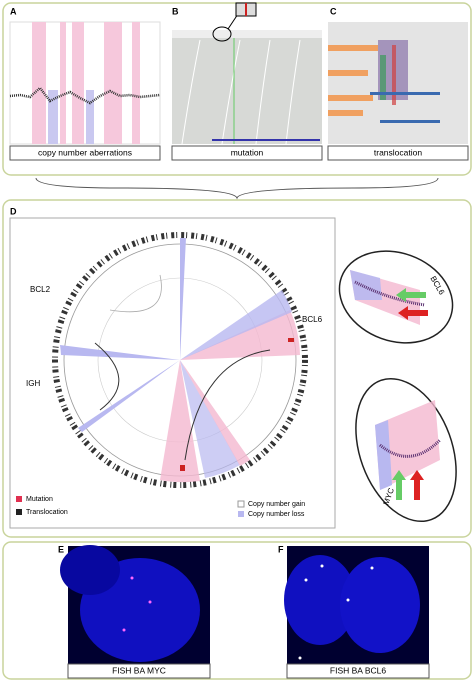 Image resolution: width=474 pixels, height=681 pixels. Describe the element at coordinates (61, 549) in the screenshot. I see `panel-label: E` at that location.